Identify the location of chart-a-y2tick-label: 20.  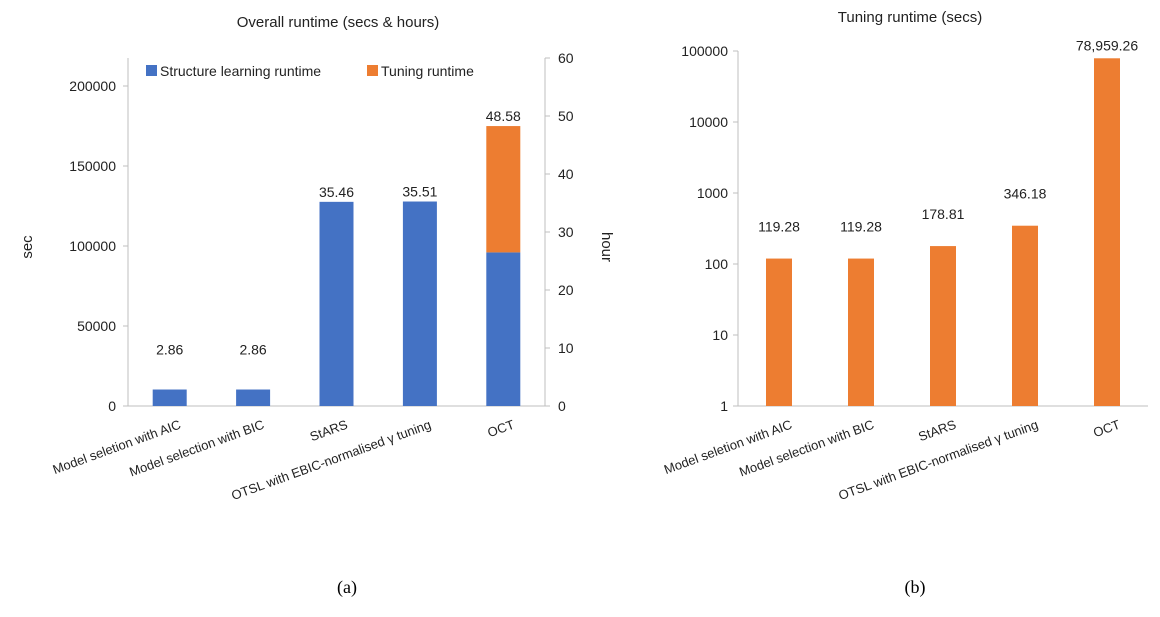
(566, 290).